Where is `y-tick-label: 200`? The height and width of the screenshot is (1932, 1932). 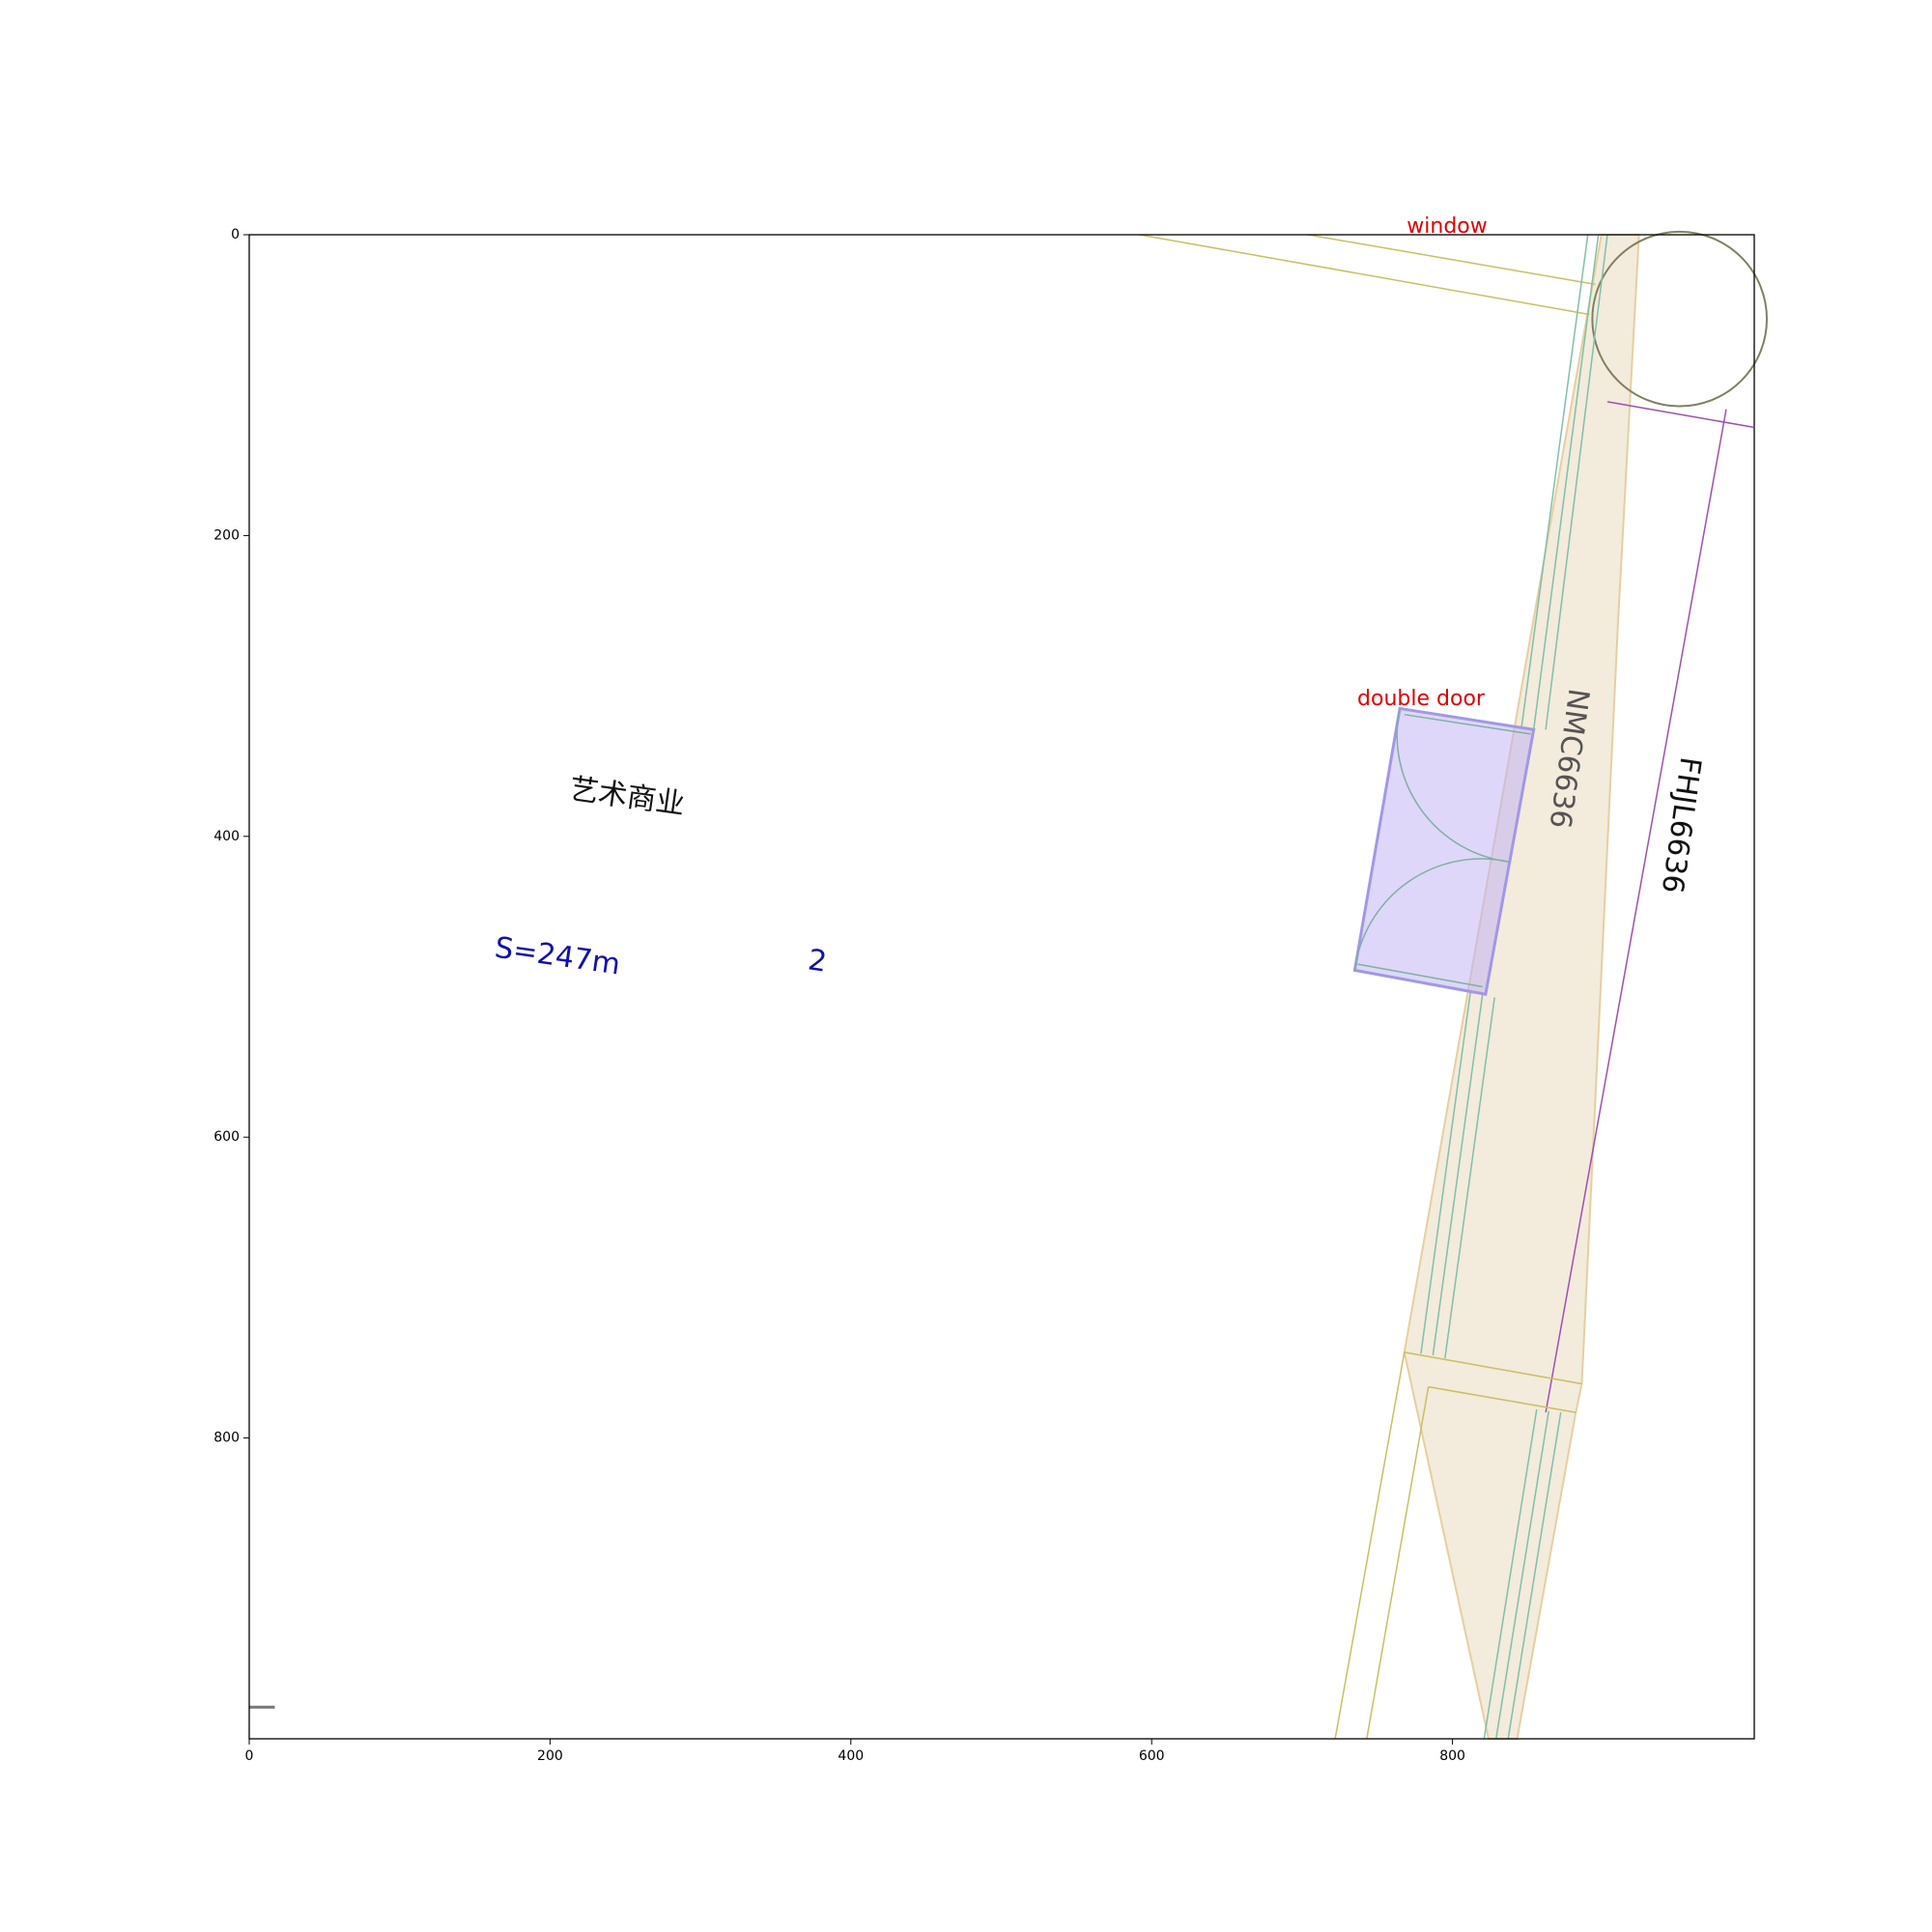 y-tick-label: 200 is located at coordinates (226, 535).